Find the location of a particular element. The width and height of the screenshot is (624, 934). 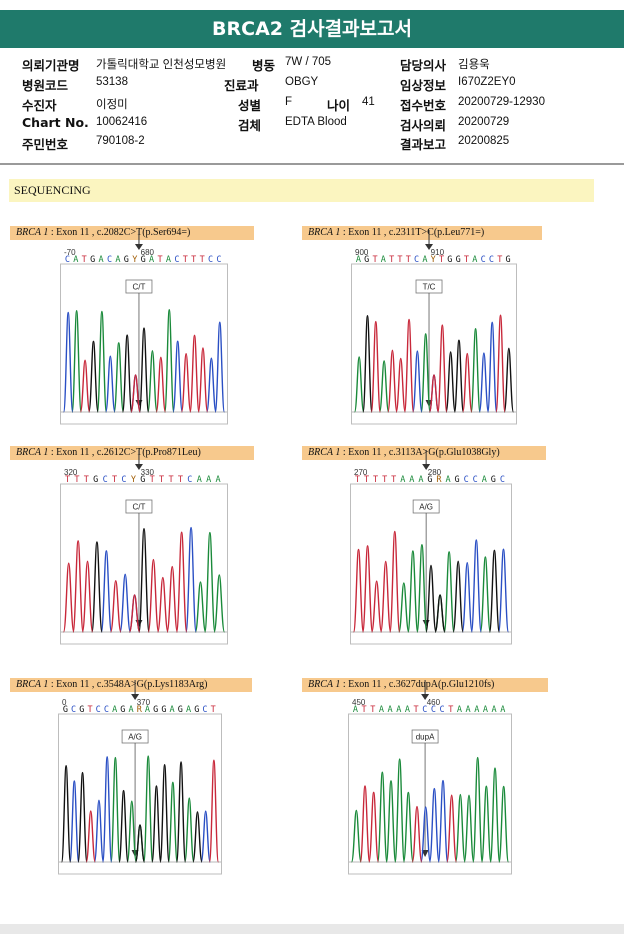

age-value: 41 is located at coordinates (368, 102).